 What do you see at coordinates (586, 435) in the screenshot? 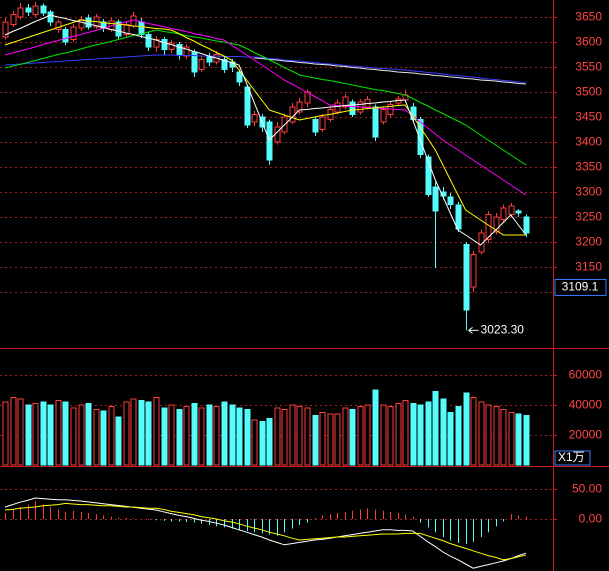
I see `y-tick-label: 20000` at bounding box center [586, 435].